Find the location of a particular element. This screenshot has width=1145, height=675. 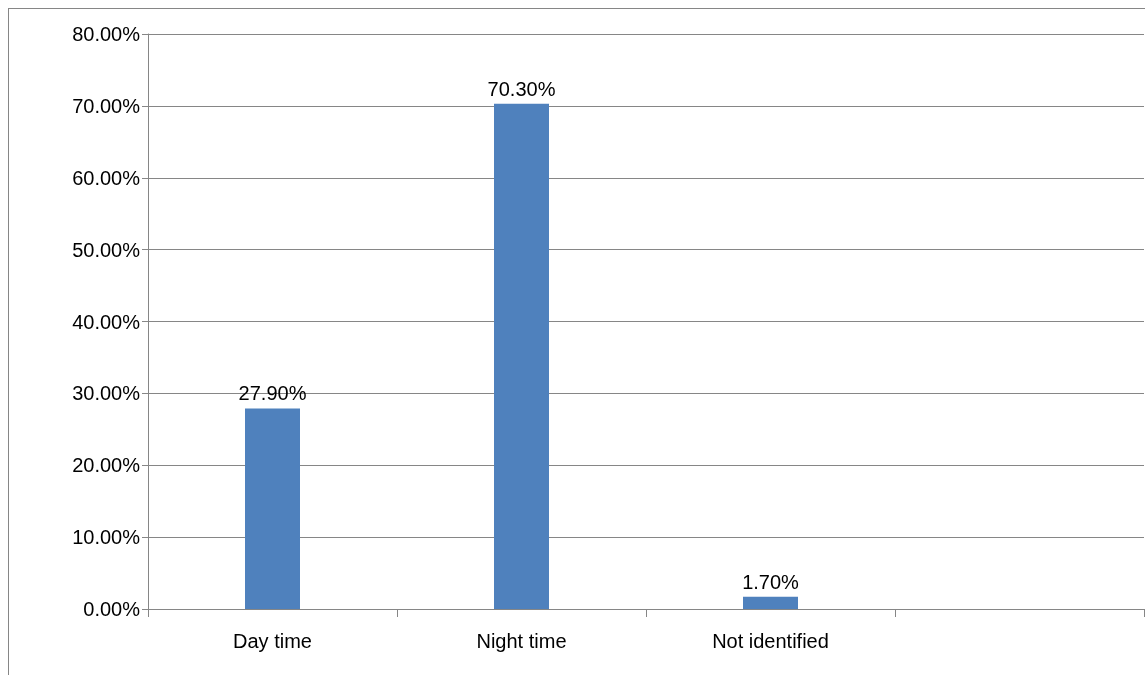

y-tick-label: 60.00% is located at coordinates (106, 177).